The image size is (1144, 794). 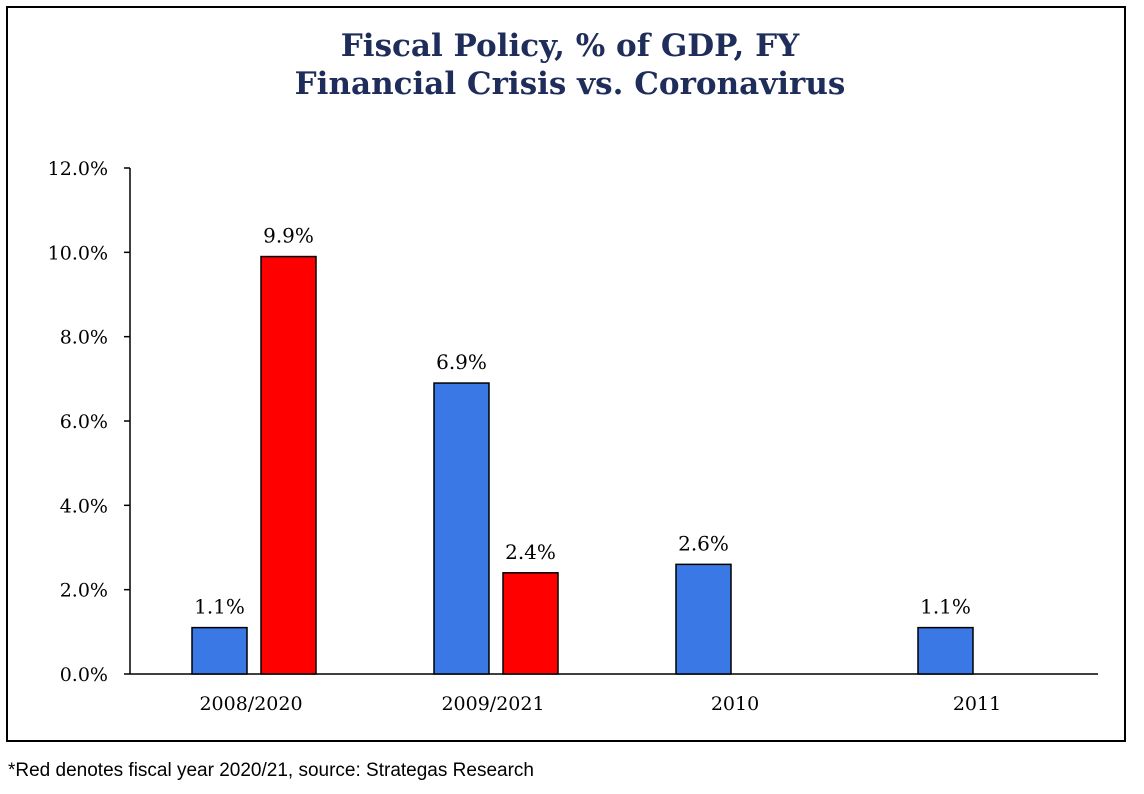 I want to click on data-label: 2.6%, so click(x=703, y=543).